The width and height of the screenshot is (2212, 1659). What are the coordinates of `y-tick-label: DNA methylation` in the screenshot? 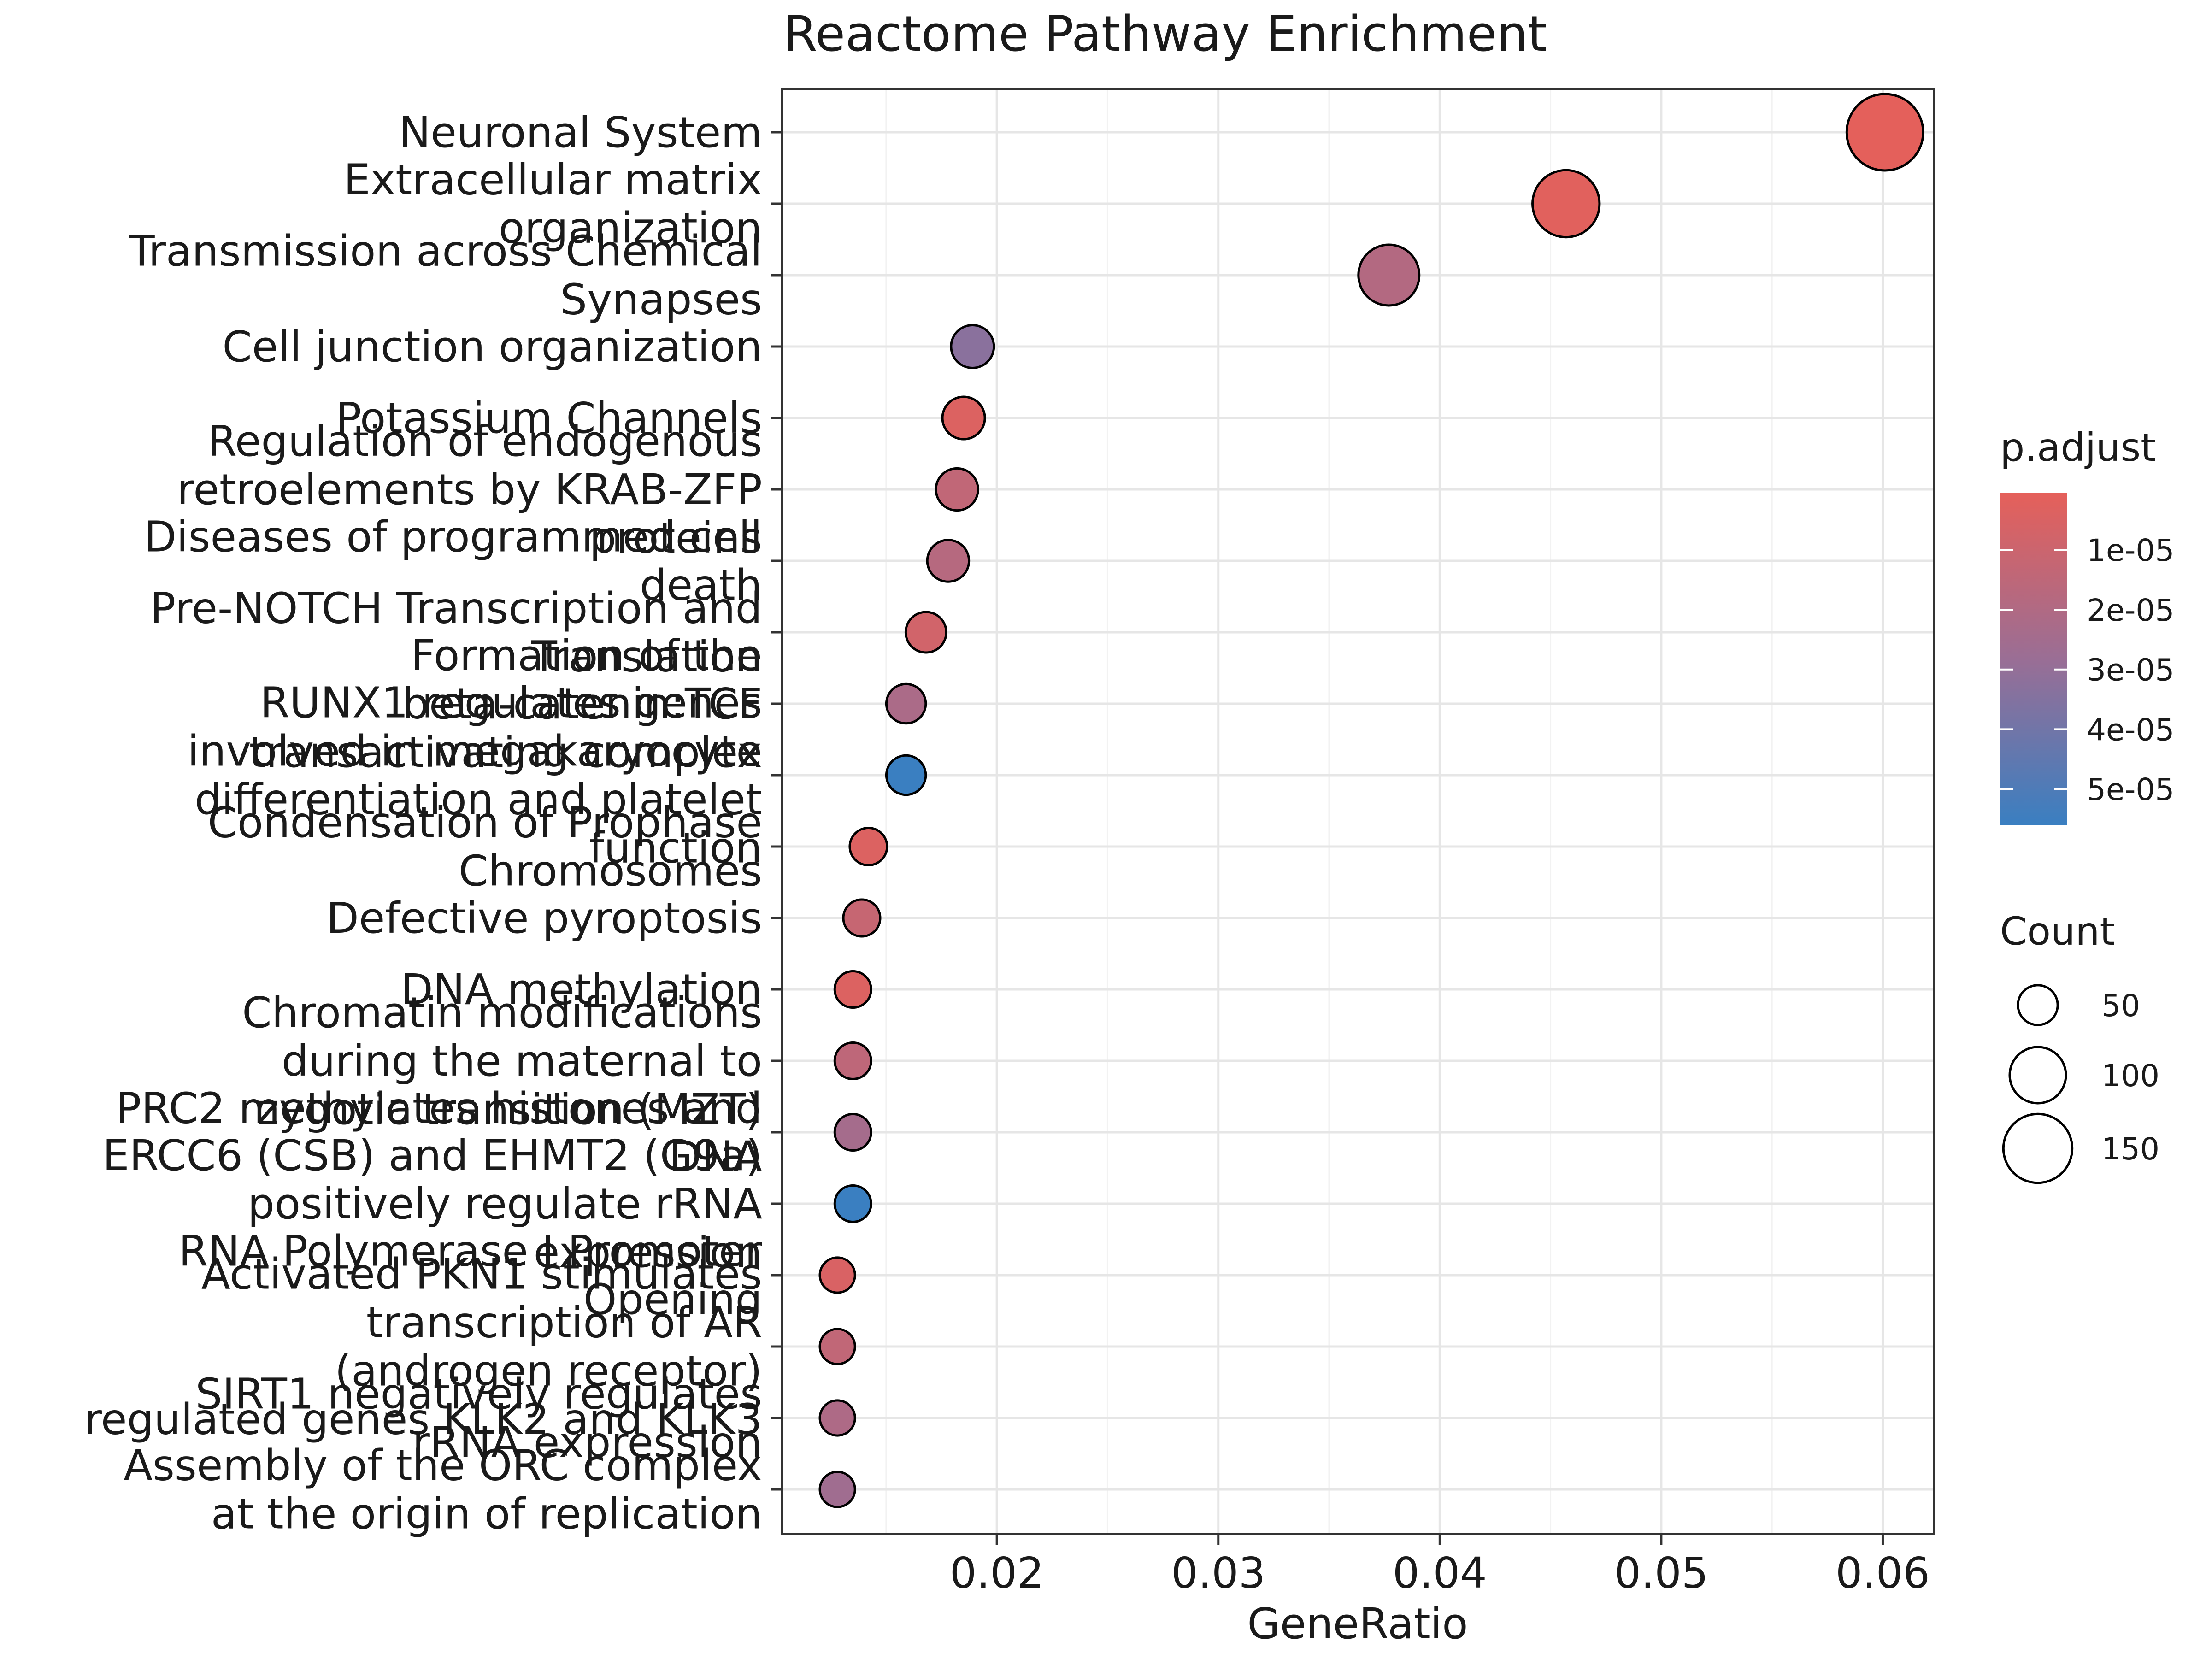 It's located at (581, 989).